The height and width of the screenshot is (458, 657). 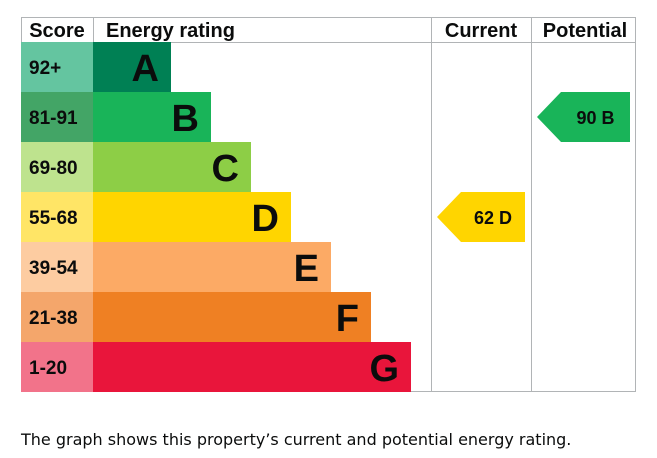 I want to click on score-range-e: 39-54, so click(x=53, y=268).